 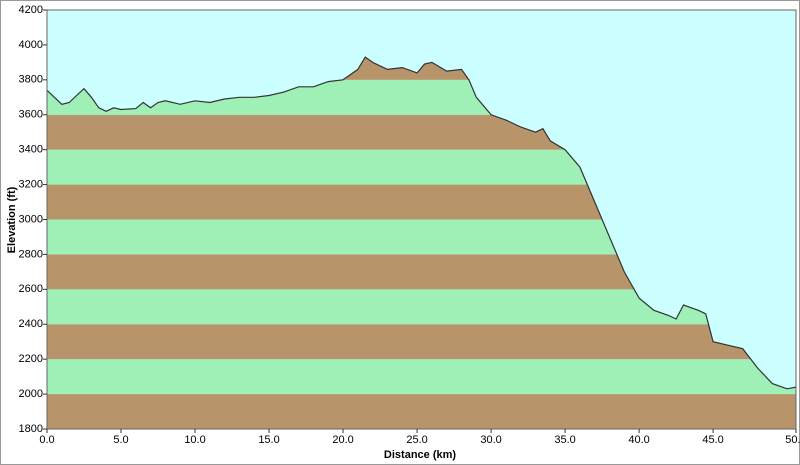 I want to click on x-tick-label: 50.6, so click(x=792, y=440).